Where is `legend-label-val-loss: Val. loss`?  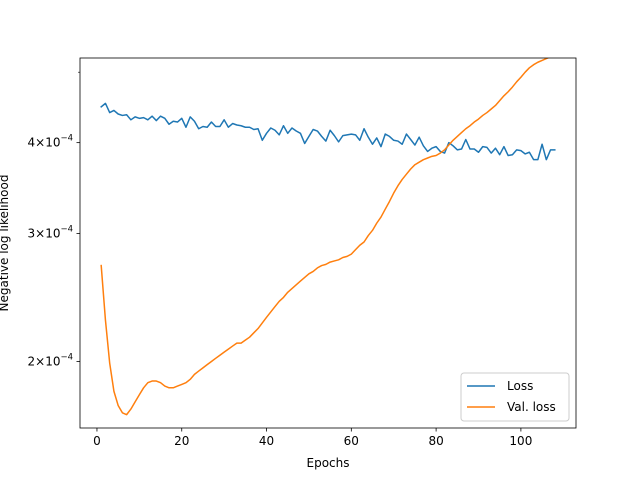 legend-label-val-loss: Val. loss is located at coordinates (531, 407).